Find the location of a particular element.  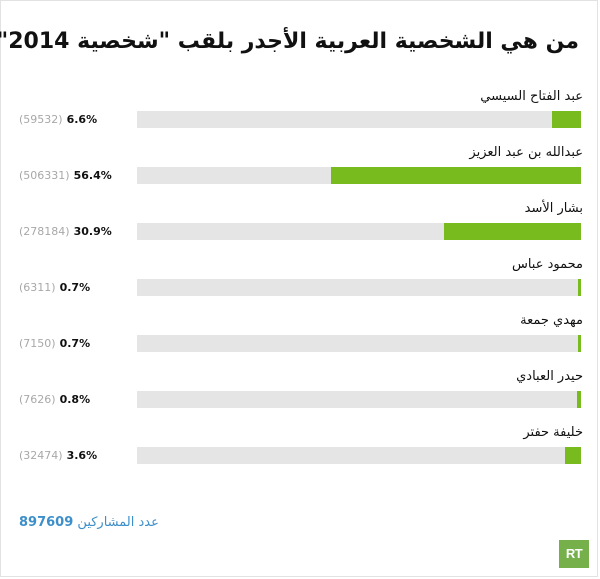

option-stats: (6311) 0.7% is located at coordinates (54, 287).